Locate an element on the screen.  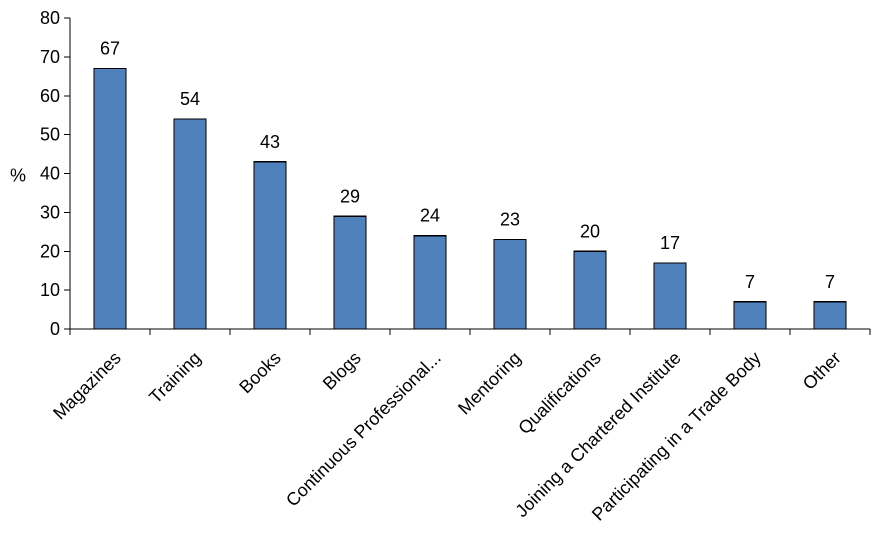
category-label: Other is located at coordinates (822, 371).